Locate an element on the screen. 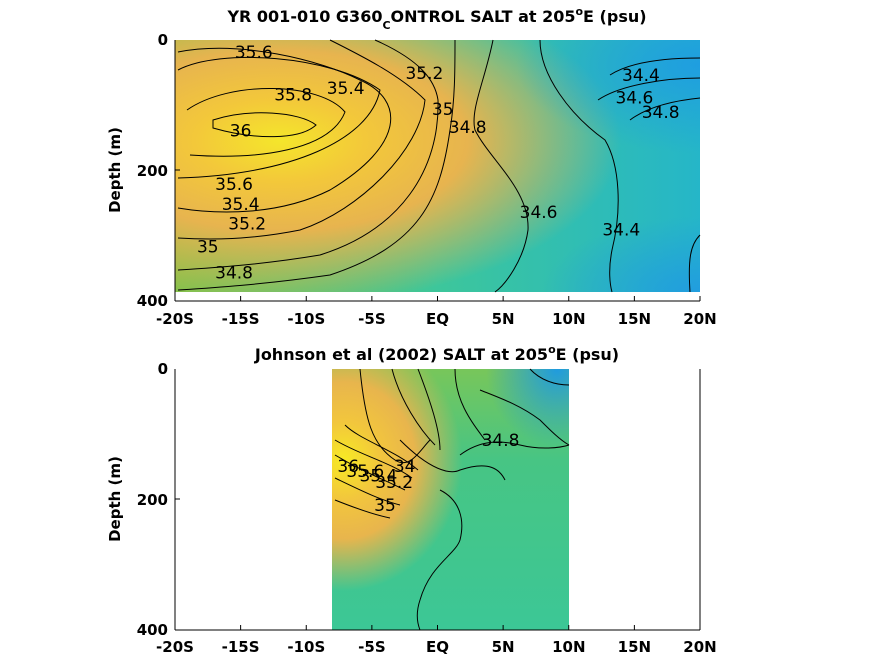 This screenshot has width=875, height=656. panel-1-x-tick: -20S is located at coordinates (175, 319).